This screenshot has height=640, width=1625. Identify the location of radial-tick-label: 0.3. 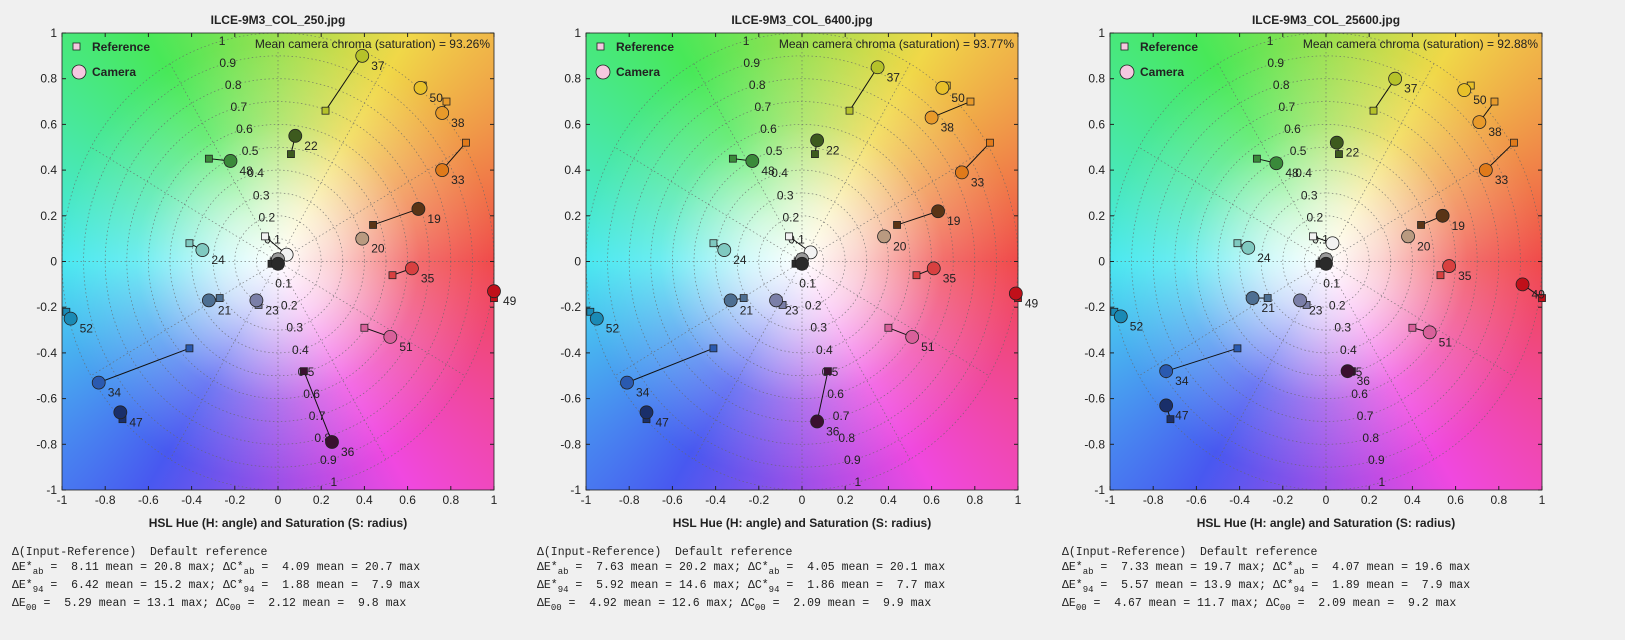
(1342, 328).